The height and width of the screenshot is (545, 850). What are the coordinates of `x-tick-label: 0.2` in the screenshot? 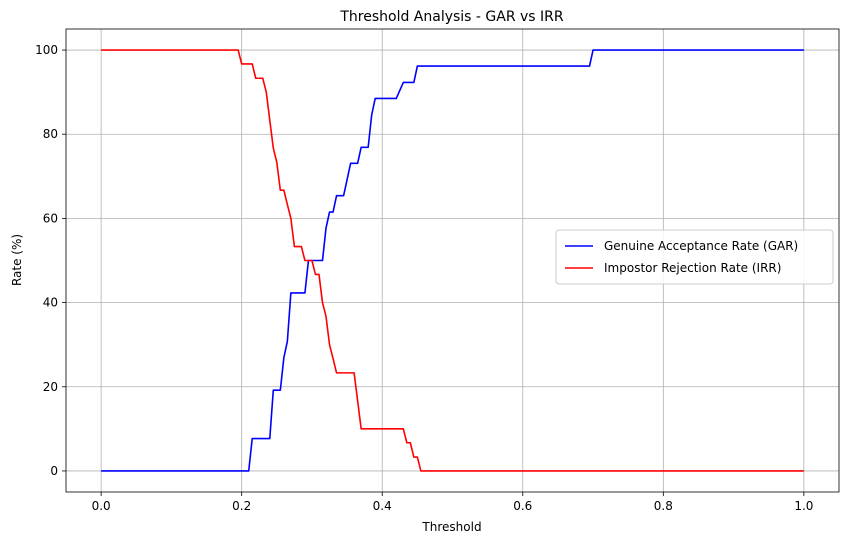 It's located at (241, 506).